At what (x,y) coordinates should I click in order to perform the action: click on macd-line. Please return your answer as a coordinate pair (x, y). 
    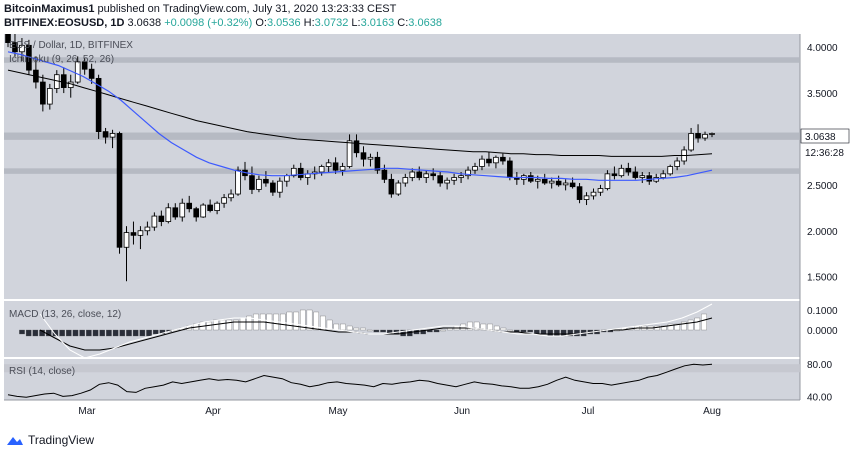
    Looking at the image, I should click on (376, 331).